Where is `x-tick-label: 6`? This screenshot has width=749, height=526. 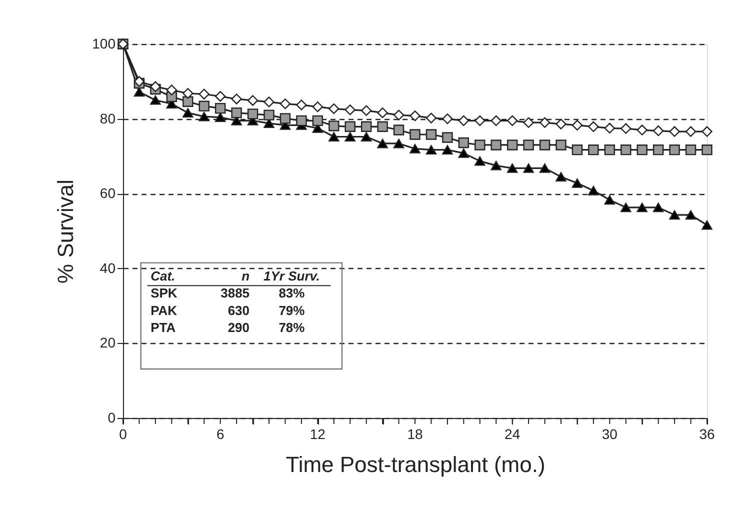 x-tick-label: 6 is located at coordinates (220, 434).